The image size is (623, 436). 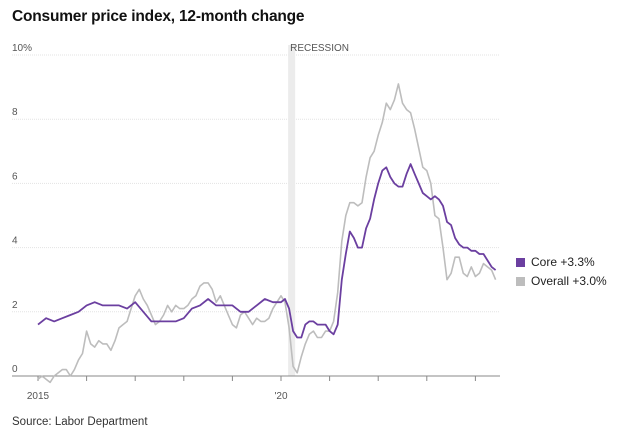 I want to click on legend-swatch-overall, so click(x=520, y=281).